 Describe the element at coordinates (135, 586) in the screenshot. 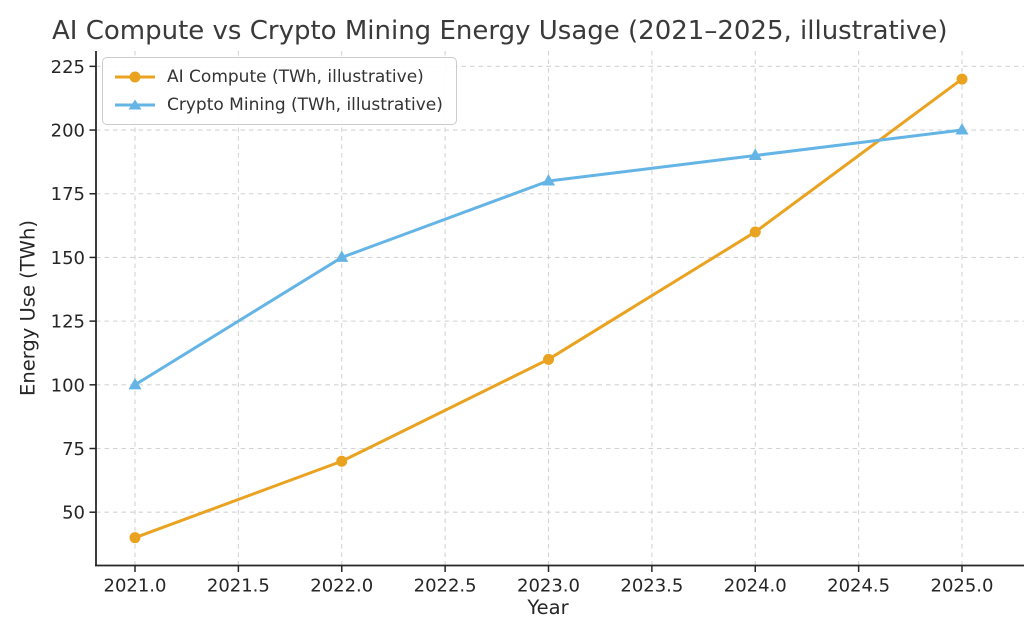

I see `x-tick-label: 2021.0` at that location.